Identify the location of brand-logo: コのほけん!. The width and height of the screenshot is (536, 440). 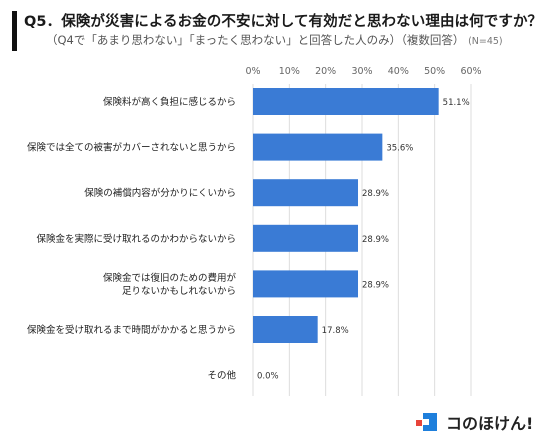
(474, 422).